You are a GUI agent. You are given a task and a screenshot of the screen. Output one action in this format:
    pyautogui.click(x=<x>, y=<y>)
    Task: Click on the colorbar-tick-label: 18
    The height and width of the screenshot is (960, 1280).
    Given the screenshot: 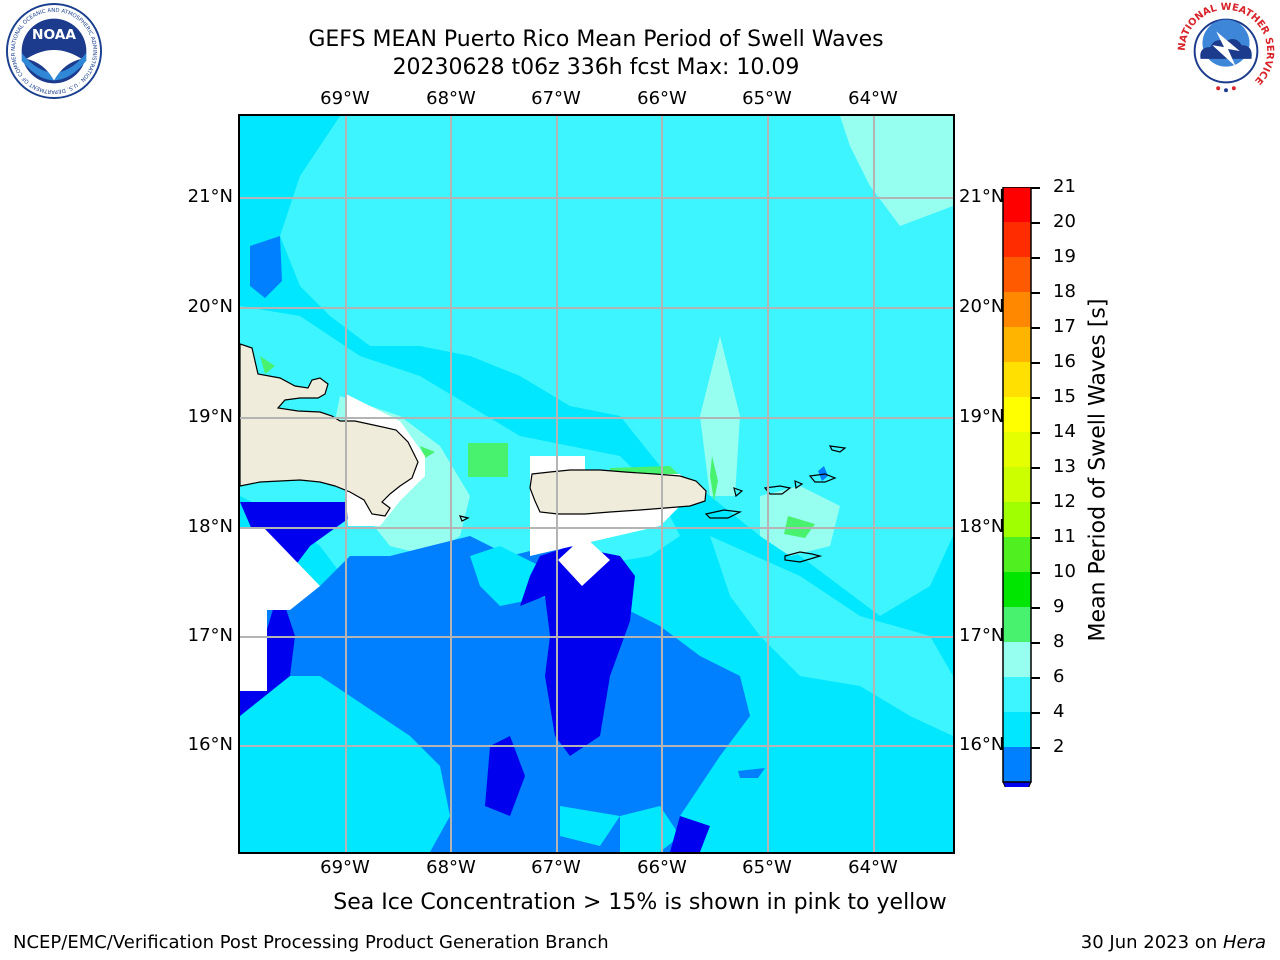 What is the action you would take?
    pyautogui.click(x=1064, y=291)
    